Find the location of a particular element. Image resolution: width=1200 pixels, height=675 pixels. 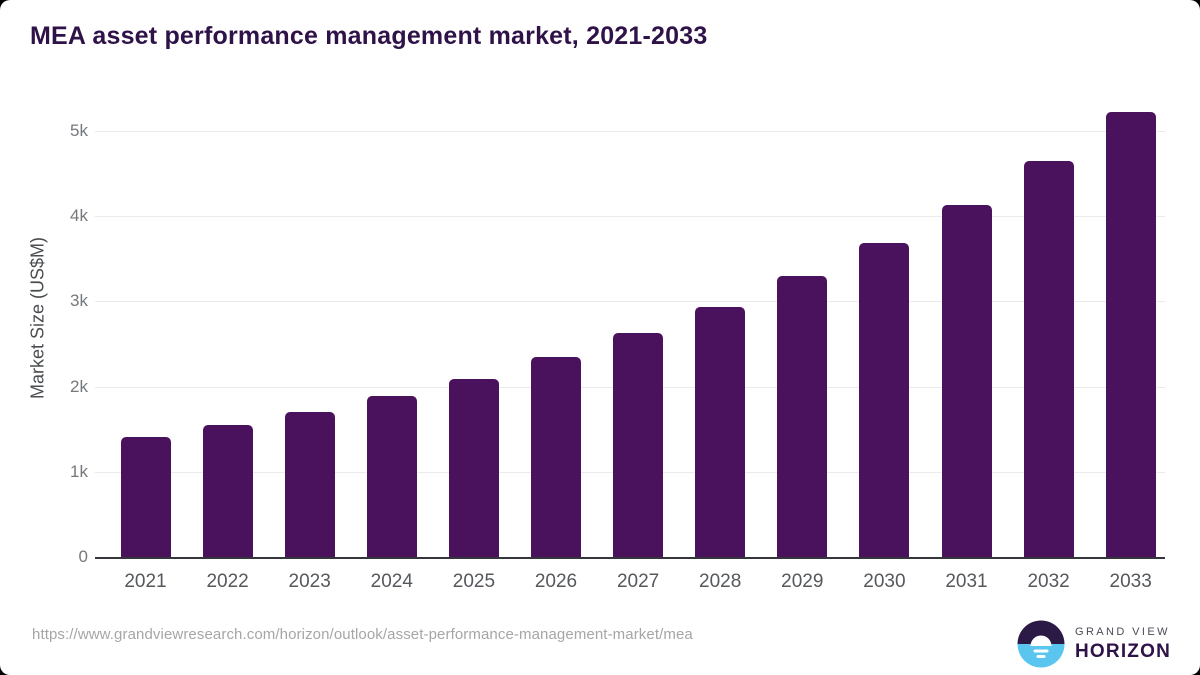

y-tick-label: 0 is located at coordinates (83, 556).